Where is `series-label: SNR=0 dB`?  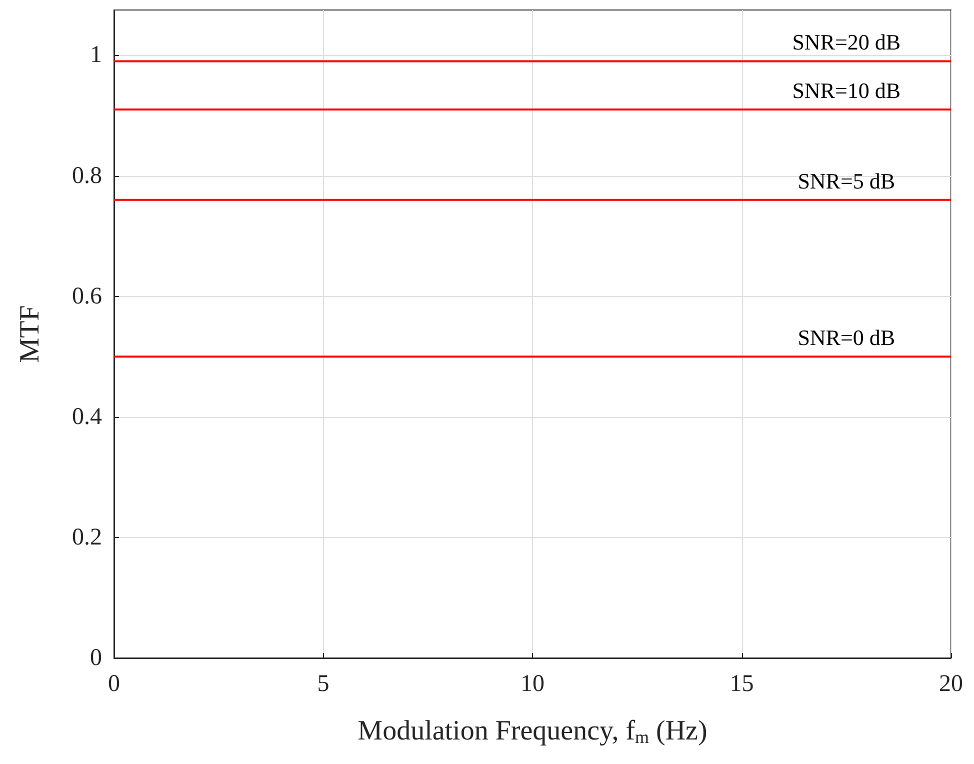 series-label: SNR=0 dB is located at coordinates (847, 337).